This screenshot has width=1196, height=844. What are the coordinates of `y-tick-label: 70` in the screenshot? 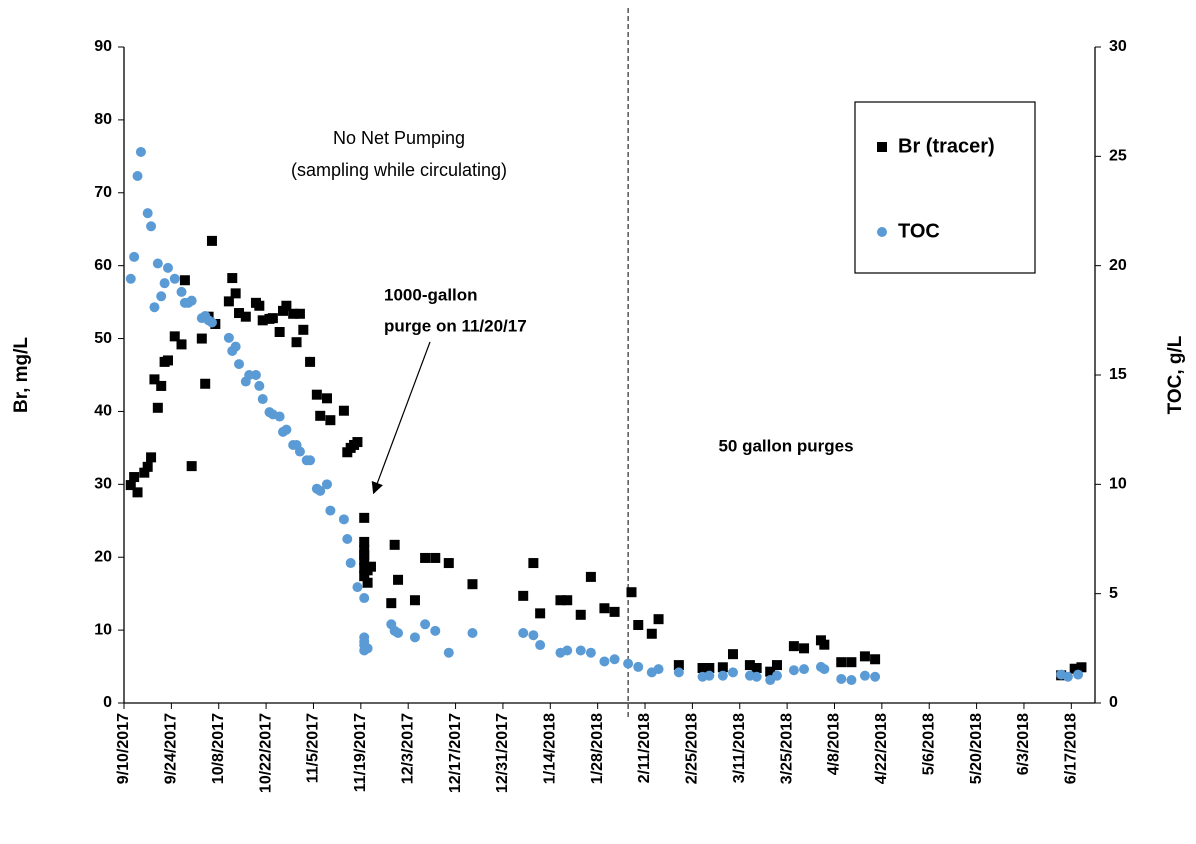 It's located at (103, 192).